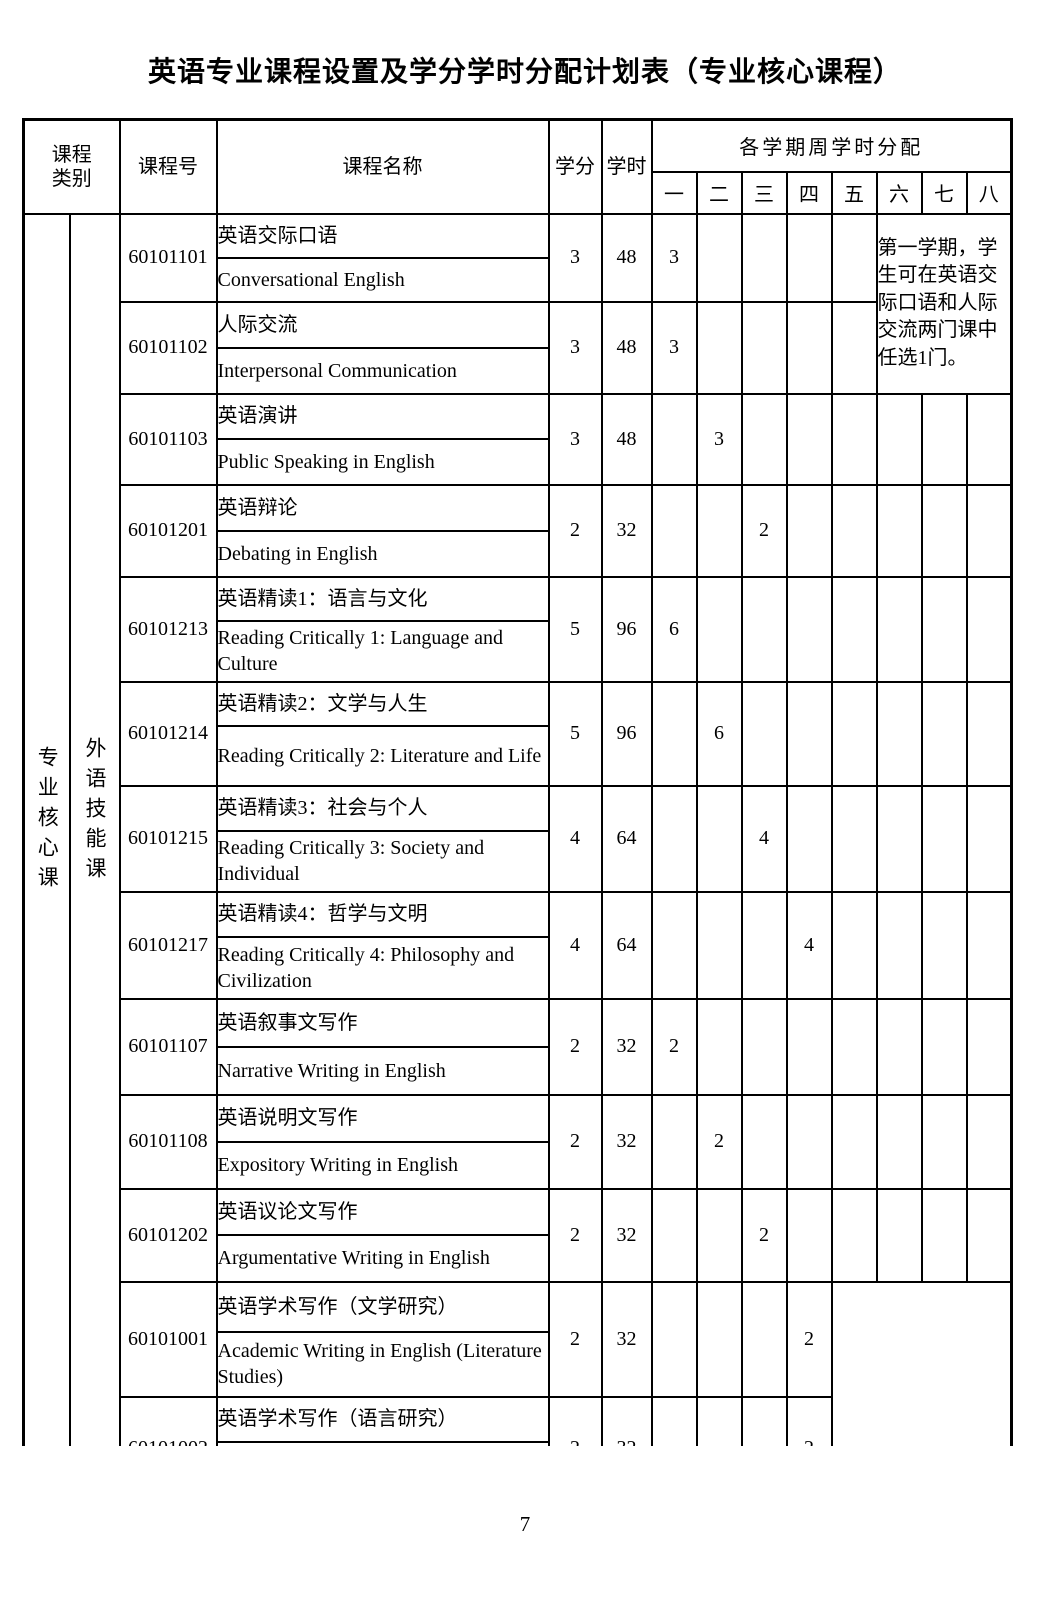 This screenshot has width=1050, height=1600. Describe the element at coordinates (168, 530) in the screenshot. I see `course-number-cell: 60101201` at that location.